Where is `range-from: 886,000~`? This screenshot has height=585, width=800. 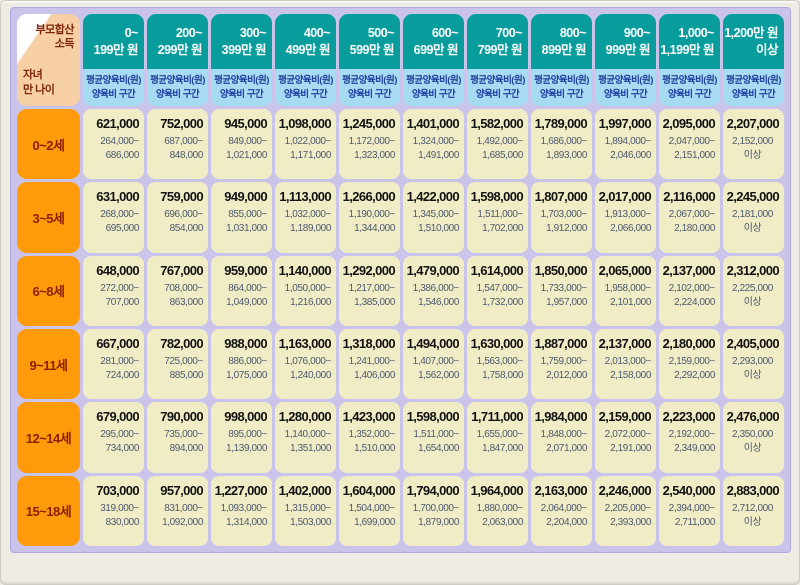 range-from: 886,000~ is located at coordinates (247, 361).